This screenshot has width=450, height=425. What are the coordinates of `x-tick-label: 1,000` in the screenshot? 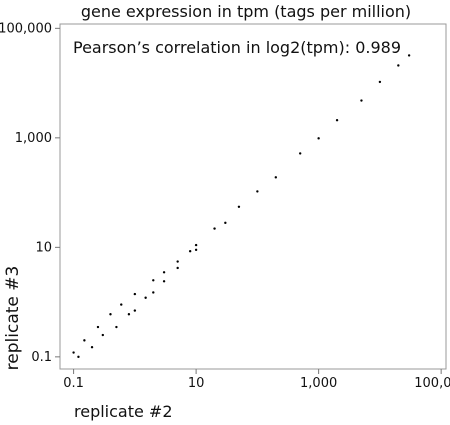 It's located at (318, 383).